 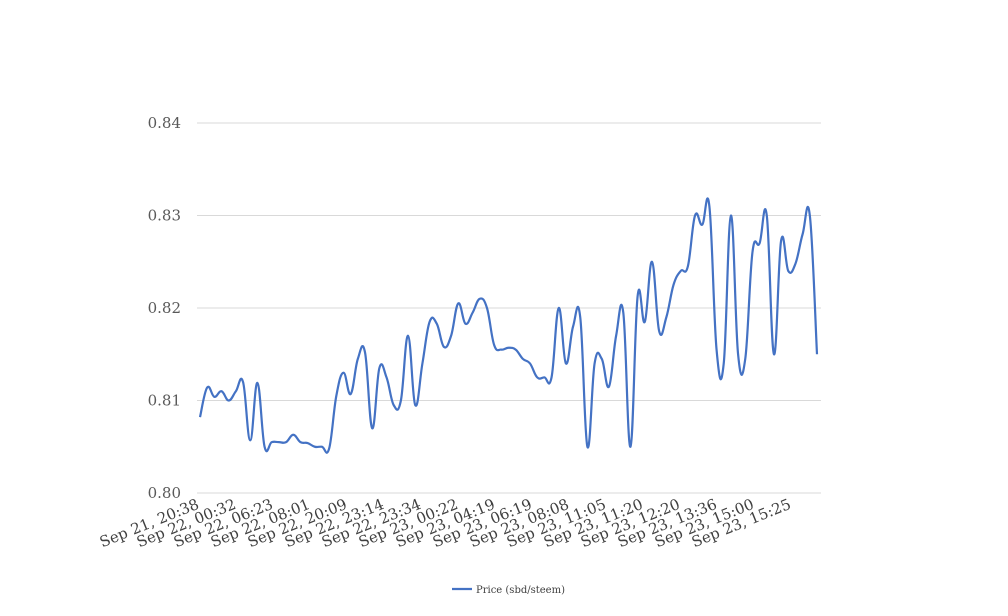 What do you see at coordinates (520, 590) in the screenshot?
I see `legend-label-price: Price (sbd/steem)` at bounding box center [520, 590].